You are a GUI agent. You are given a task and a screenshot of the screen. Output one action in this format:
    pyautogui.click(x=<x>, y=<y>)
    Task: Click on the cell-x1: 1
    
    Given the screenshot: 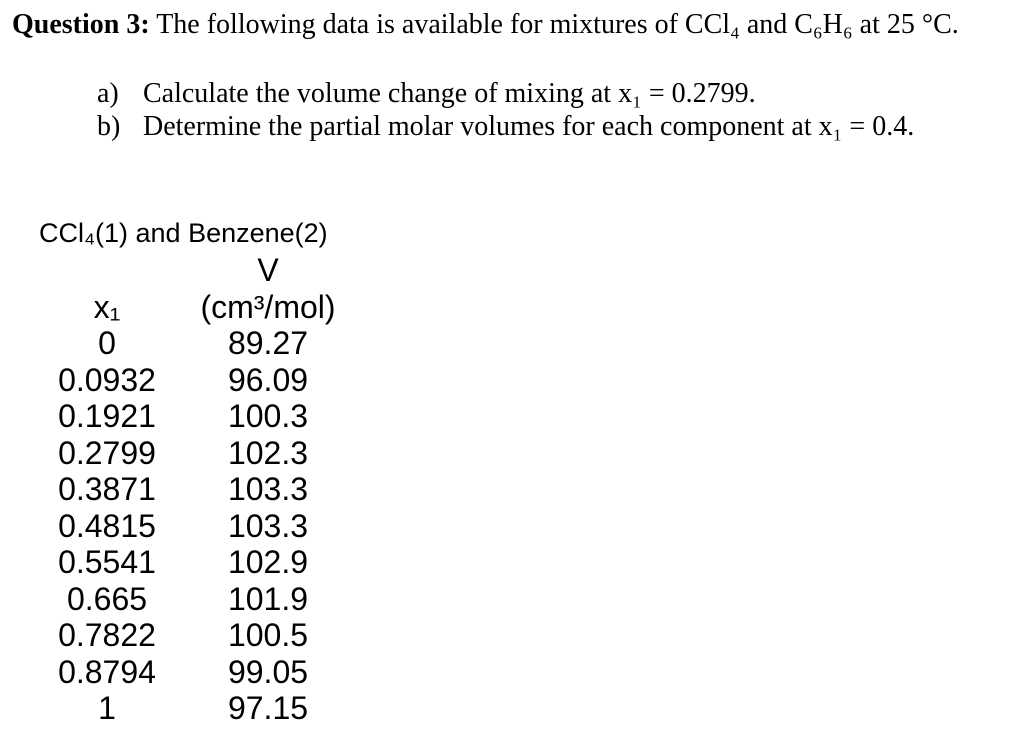 What is the action you would take?
    pyautogui.click(x=107, y=708)
    